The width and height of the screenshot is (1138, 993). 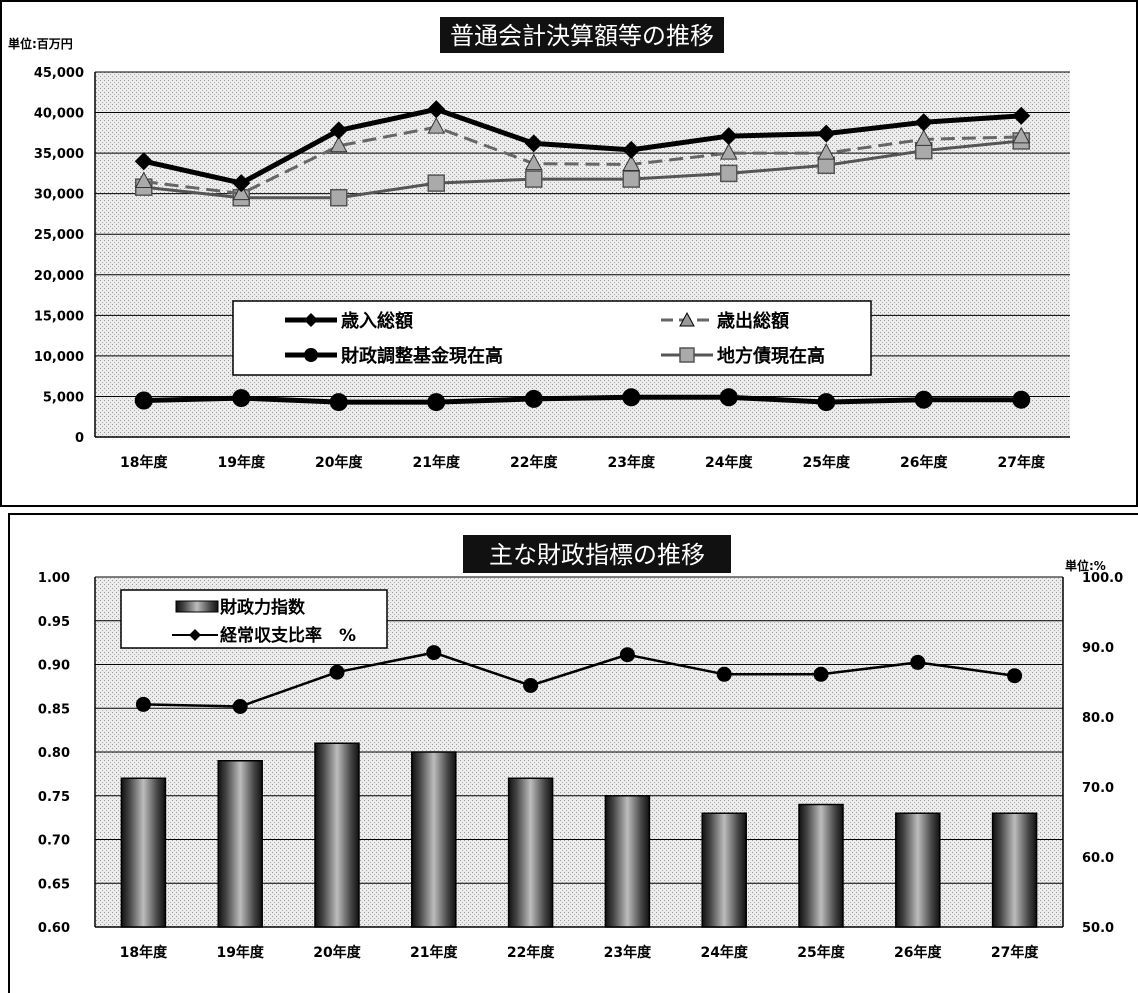 I want to click on chart1-y-tick-label: 0, so click(x=79, y=438).